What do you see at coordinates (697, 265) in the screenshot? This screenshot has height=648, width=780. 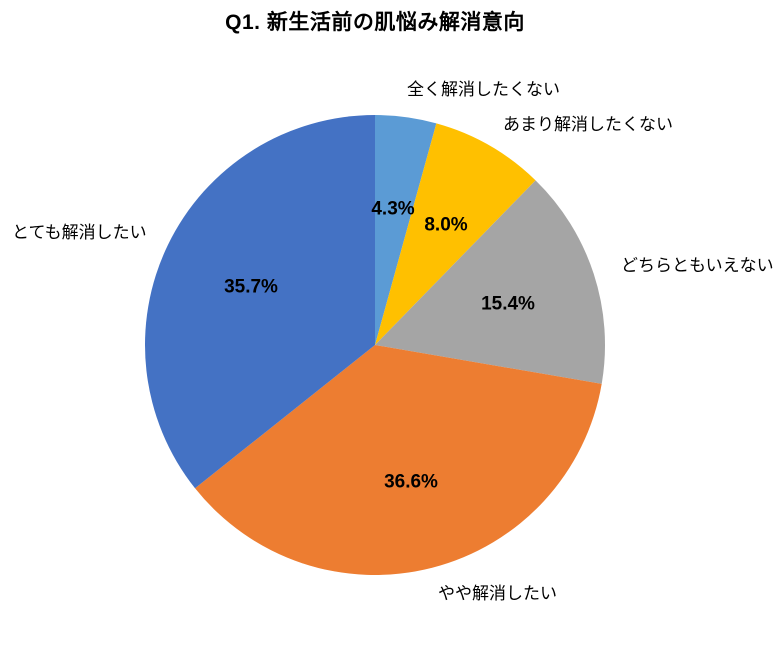 I see `slice-category-label-3: どちらともいえない` at bounding box center [697, 265].